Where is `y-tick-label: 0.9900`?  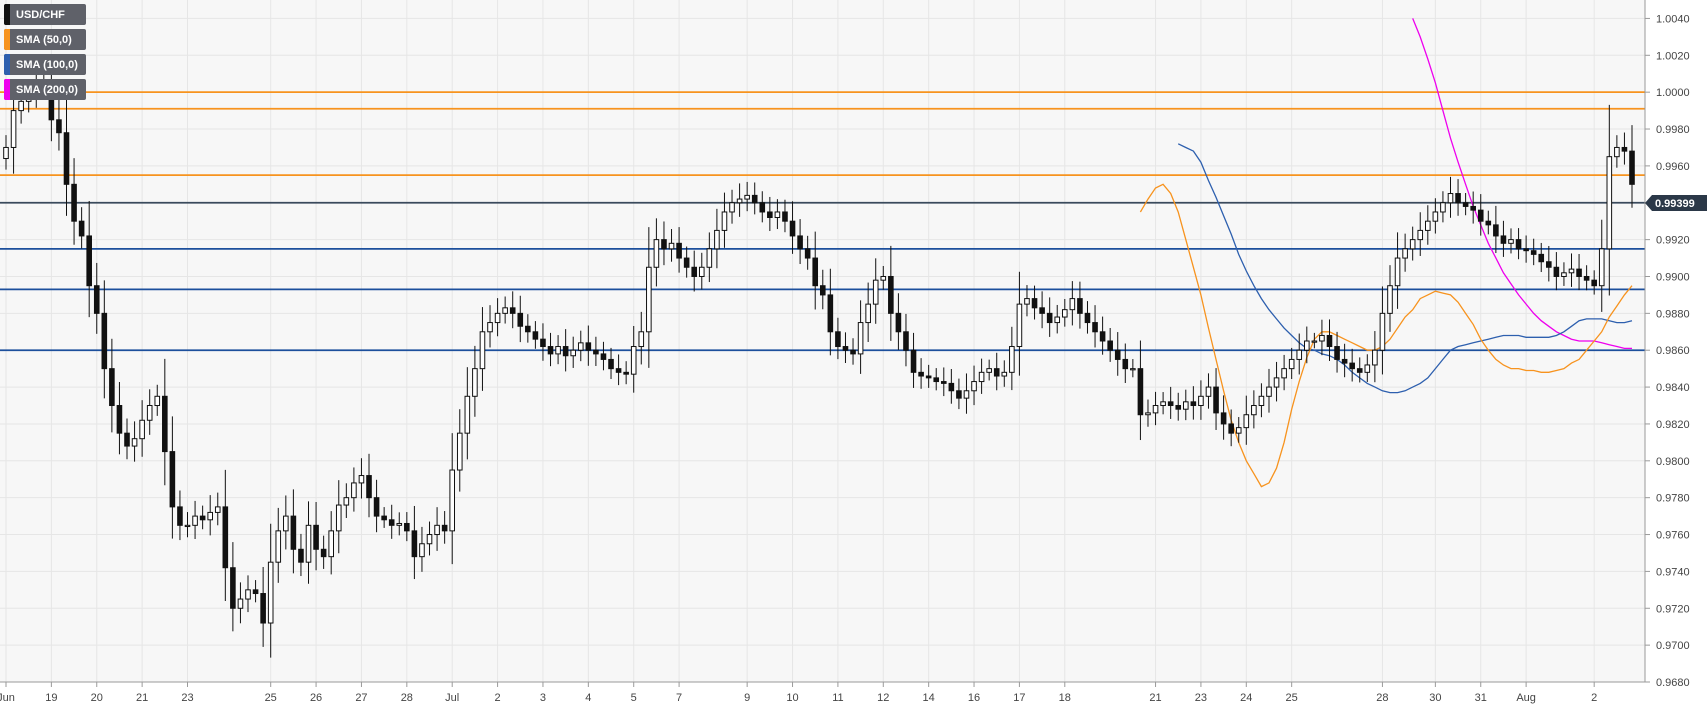
y-tick-label: 0.9900 is located at coordinates (1673, 277).